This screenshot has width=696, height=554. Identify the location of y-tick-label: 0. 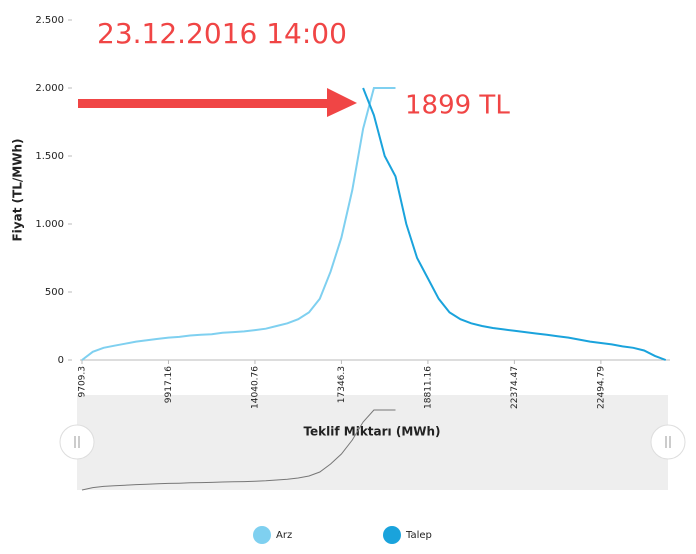
(61, 360).